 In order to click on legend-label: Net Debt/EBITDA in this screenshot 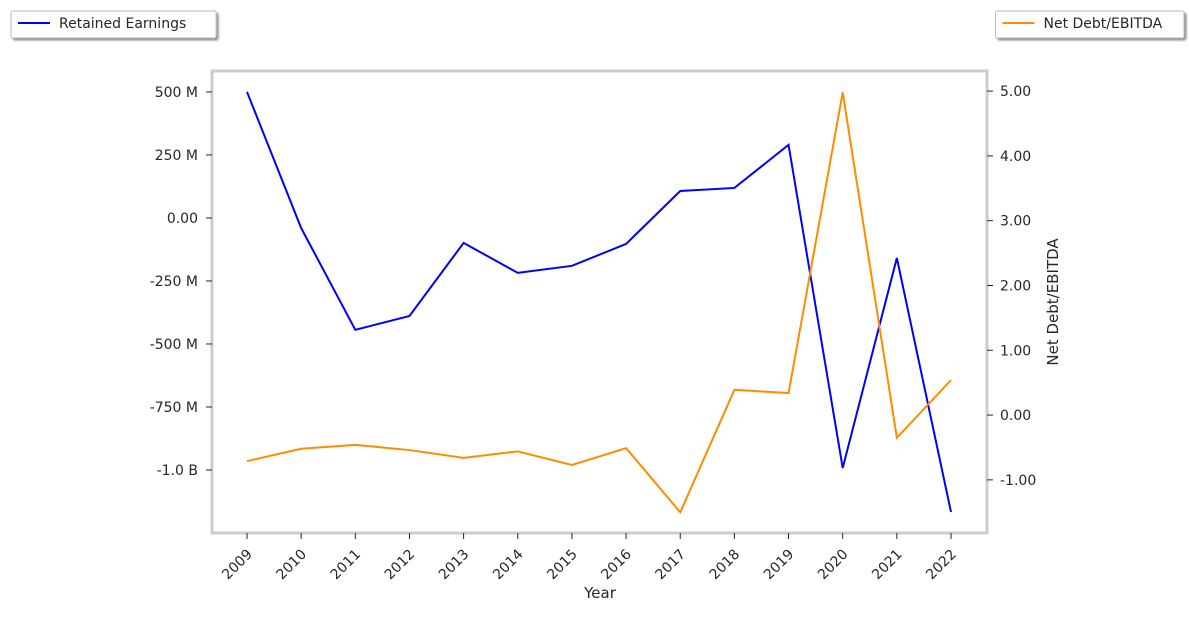, I will do `click(1103, 24)`.